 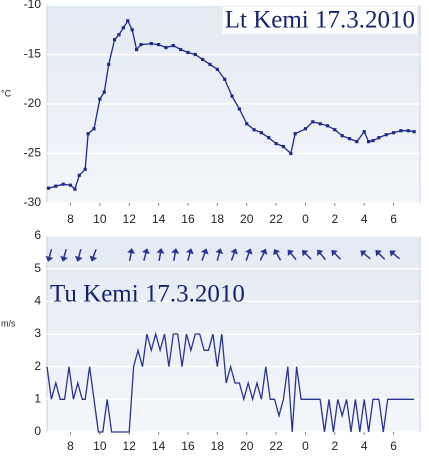 I want to click on y-axis-label: m/s, so click(x=8, y=323).